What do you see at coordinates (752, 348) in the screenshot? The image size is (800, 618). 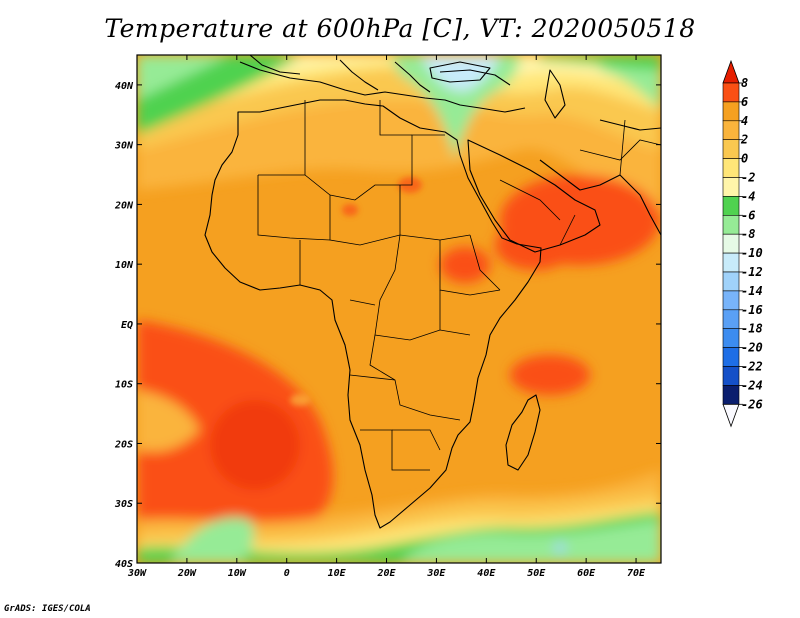 I see `colorbar-label: -20` at bounding box center [752, 348].